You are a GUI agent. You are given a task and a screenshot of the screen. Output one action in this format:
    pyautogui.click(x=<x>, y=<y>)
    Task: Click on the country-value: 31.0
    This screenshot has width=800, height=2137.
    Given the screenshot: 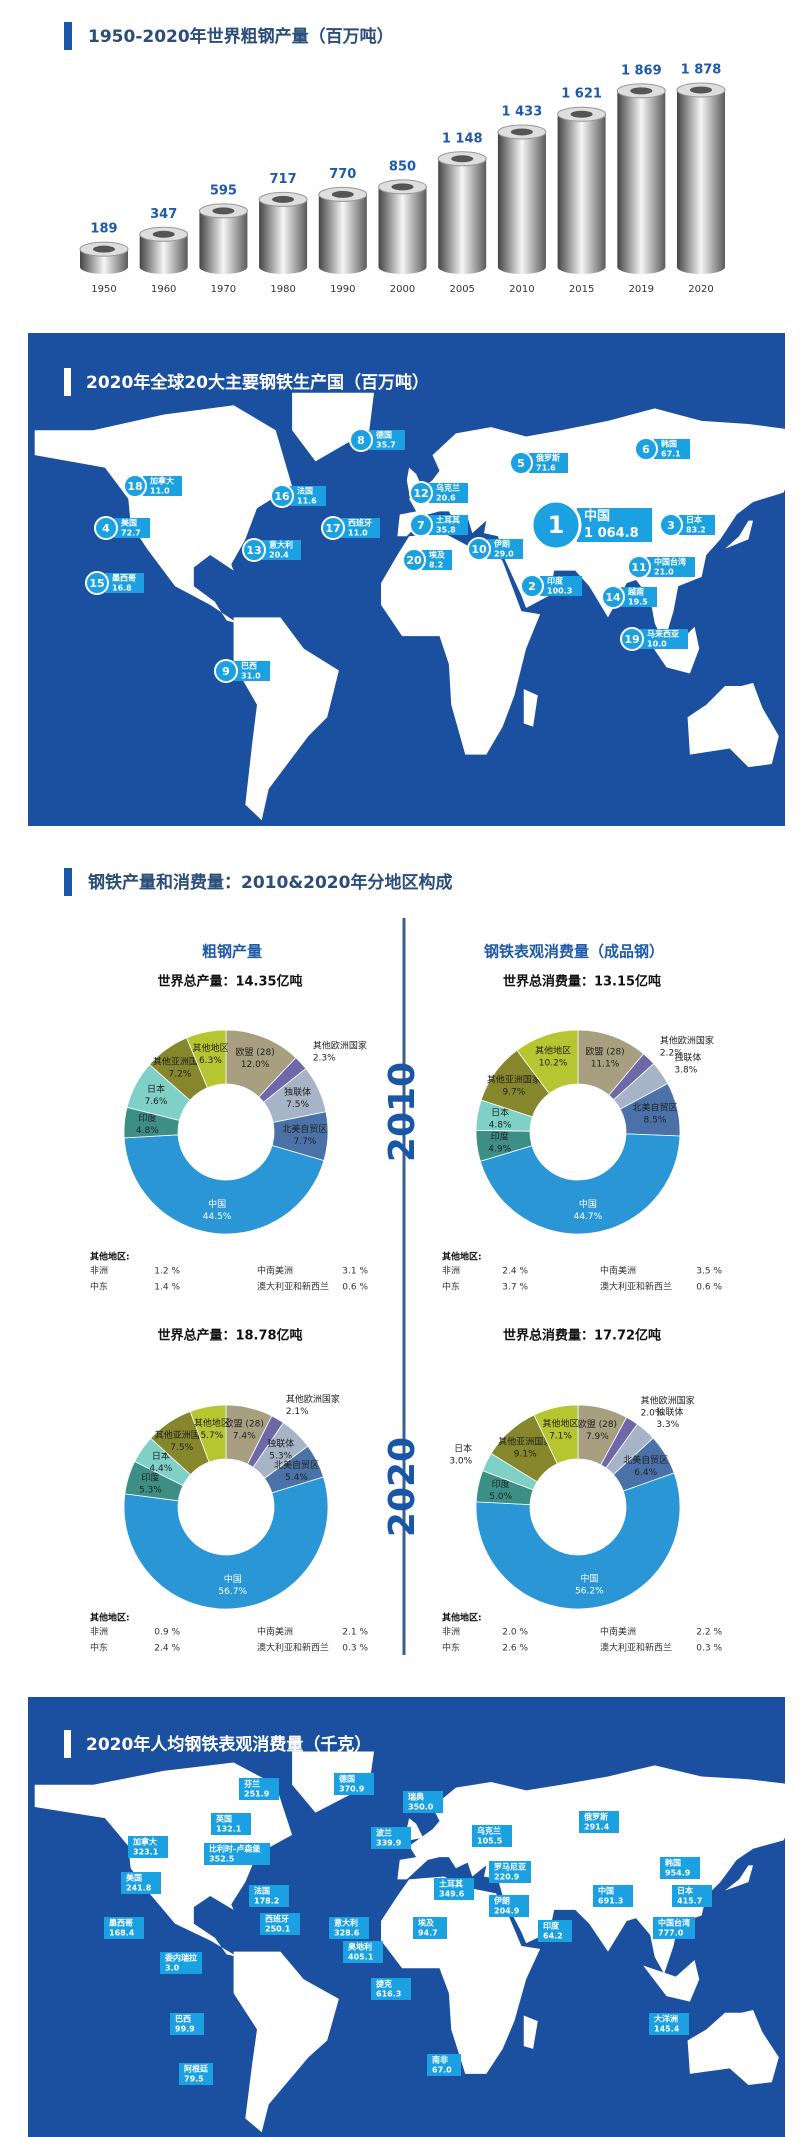 What is the action you would take?
    pyautogui.click(x=251, y=676)
    